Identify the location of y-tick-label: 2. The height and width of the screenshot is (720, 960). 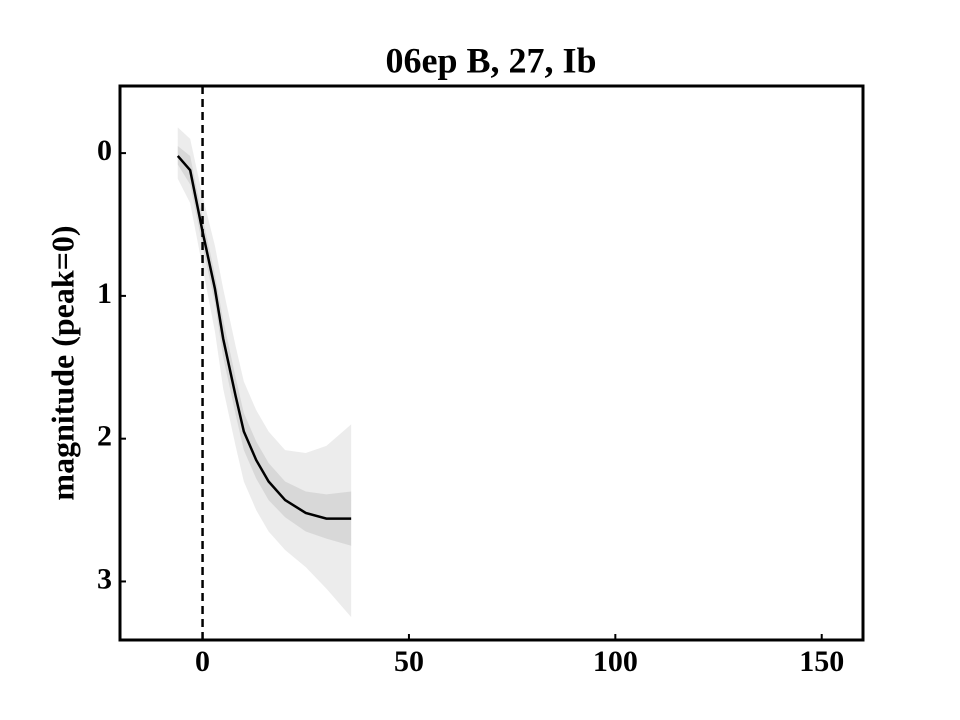
(104, 436).